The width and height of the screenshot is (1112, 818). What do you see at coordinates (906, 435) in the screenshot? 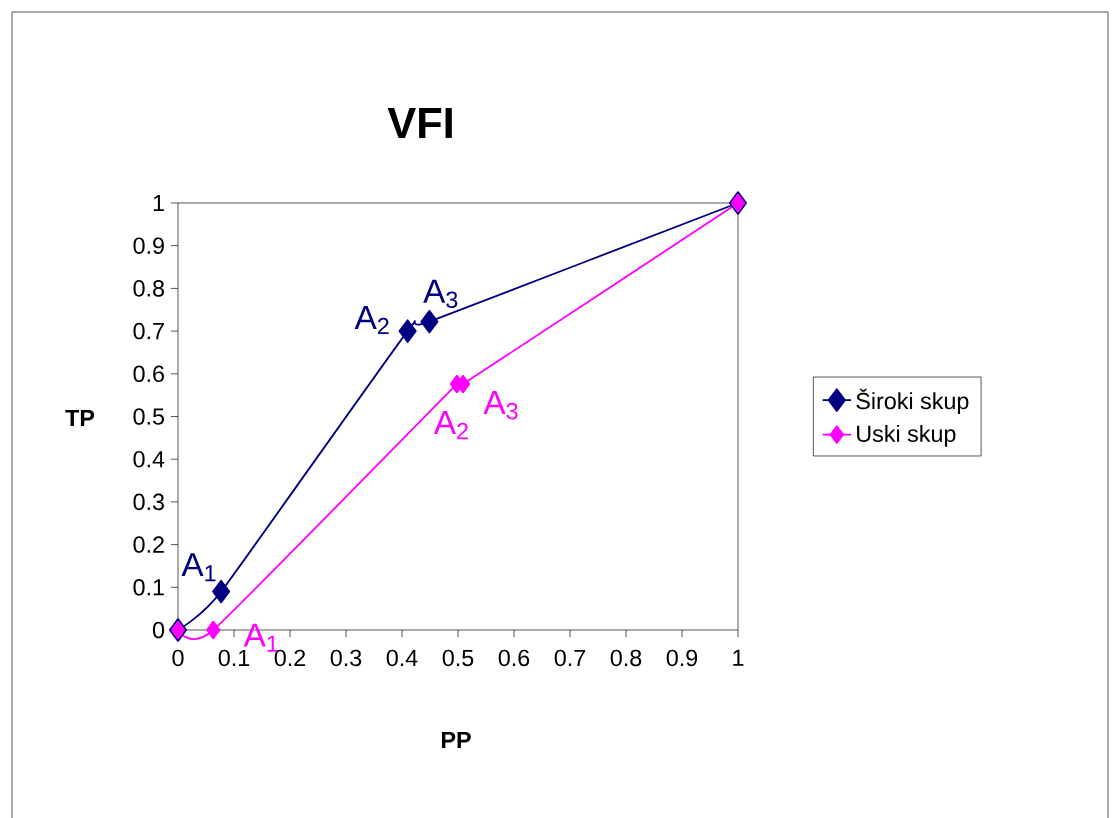
I see `legend-label: Uski skup` at bounding box center [906, 435].